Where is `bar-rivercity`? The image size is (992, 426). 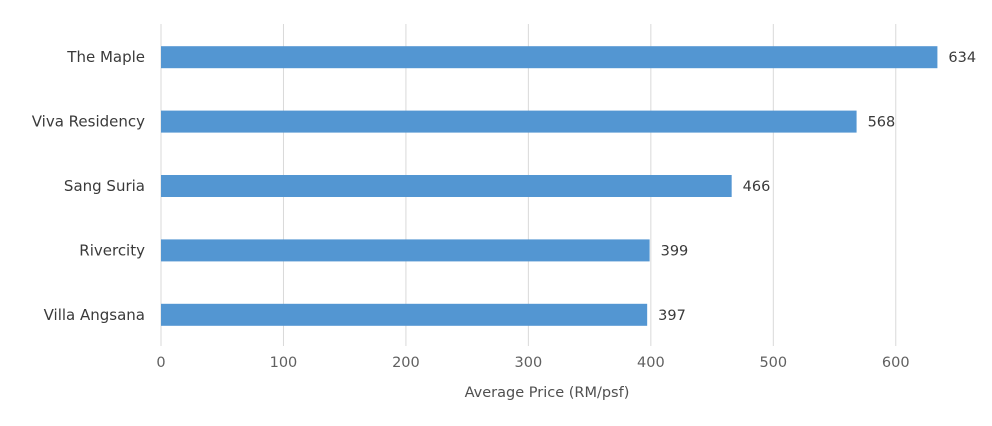 bar-rivercity is located at coordinates (405, 250).